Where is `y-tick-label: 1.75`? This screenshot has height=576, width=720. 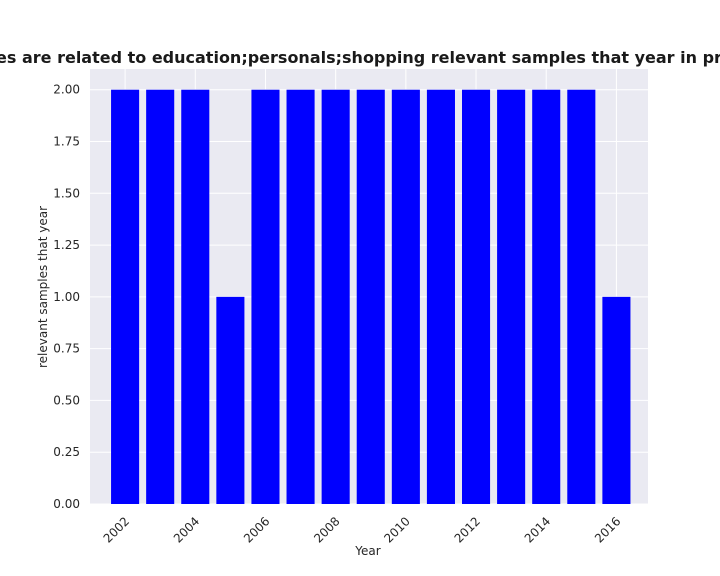 y-tick-label: 1.75 is located at coordinates (66, 142).